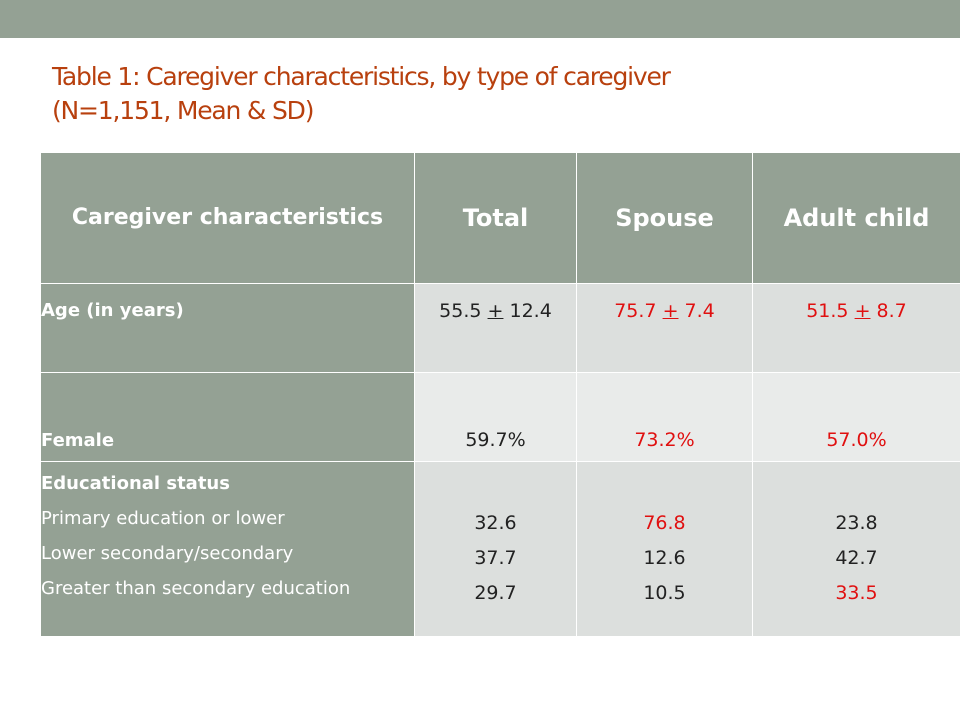  Describe the element at coordinates (862, 311) in the screenshot. I see `age-adult-child-pm: +` at that location.